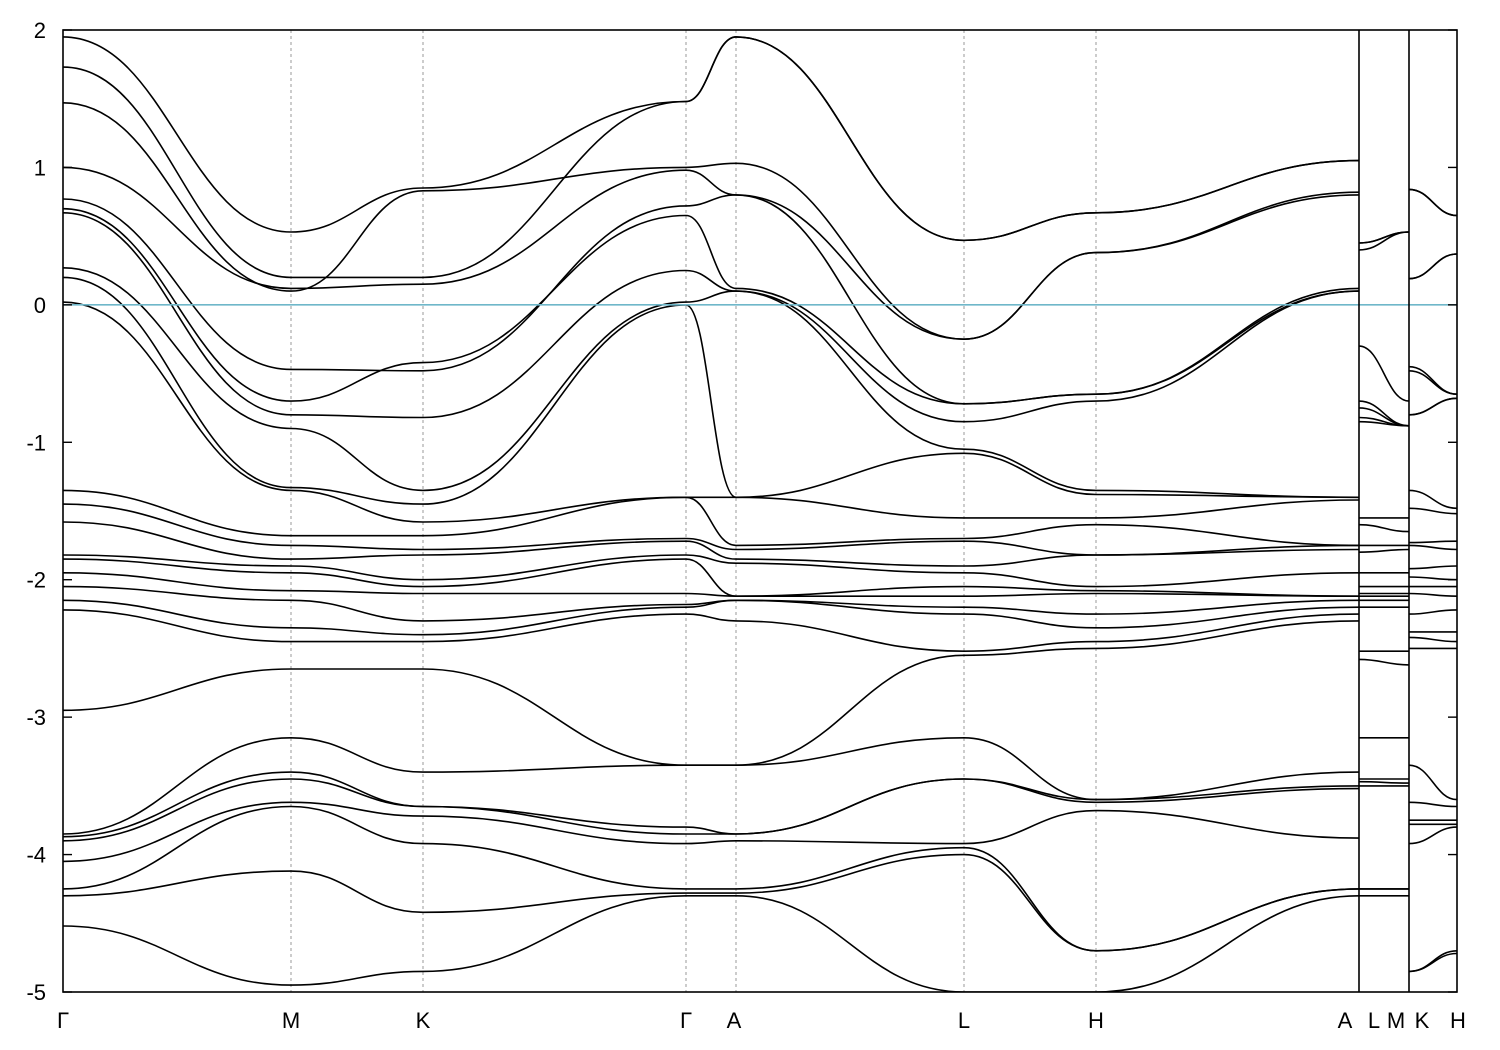 The width and height of the screenshot is (1500, 1050). What do you see at coordinates (40, 167) in the screenshot?
I see `y-tick-label: 1` at bounding box center [40, 167].